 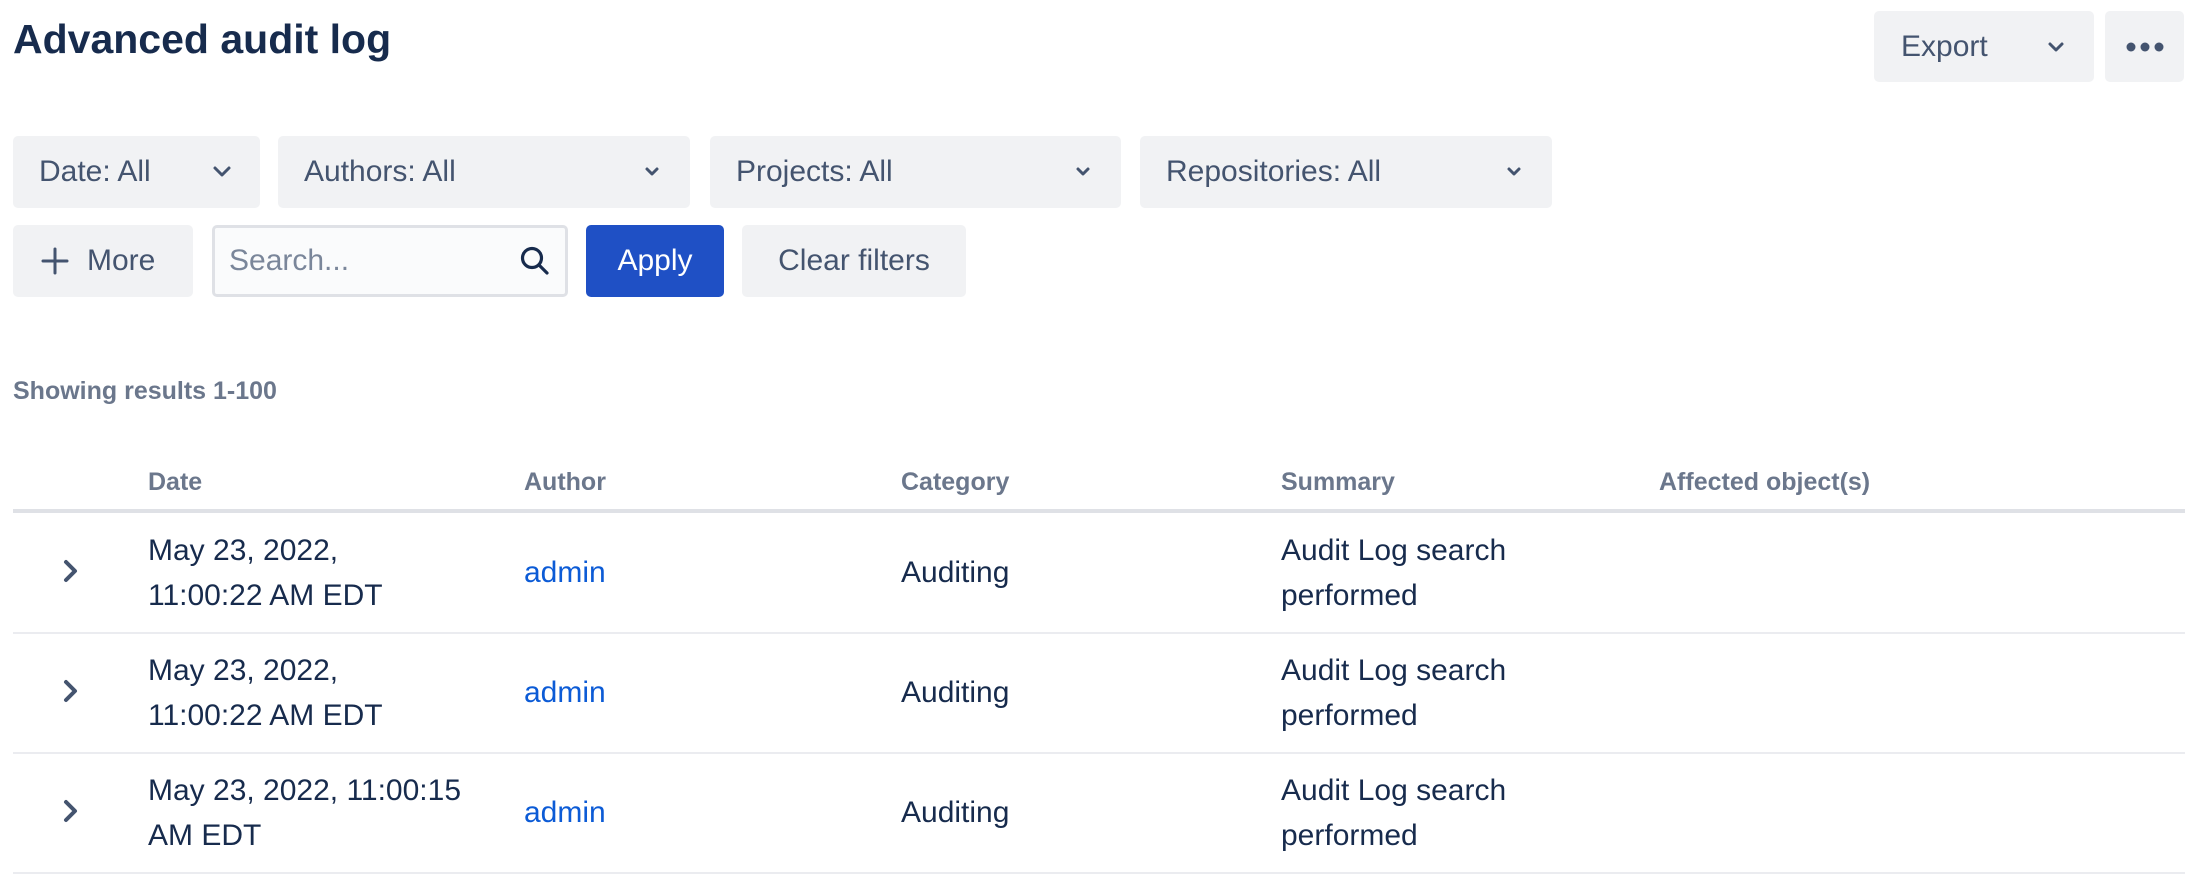 I want to click on date-filter-label: Date: All, so click(x=95, y=171).